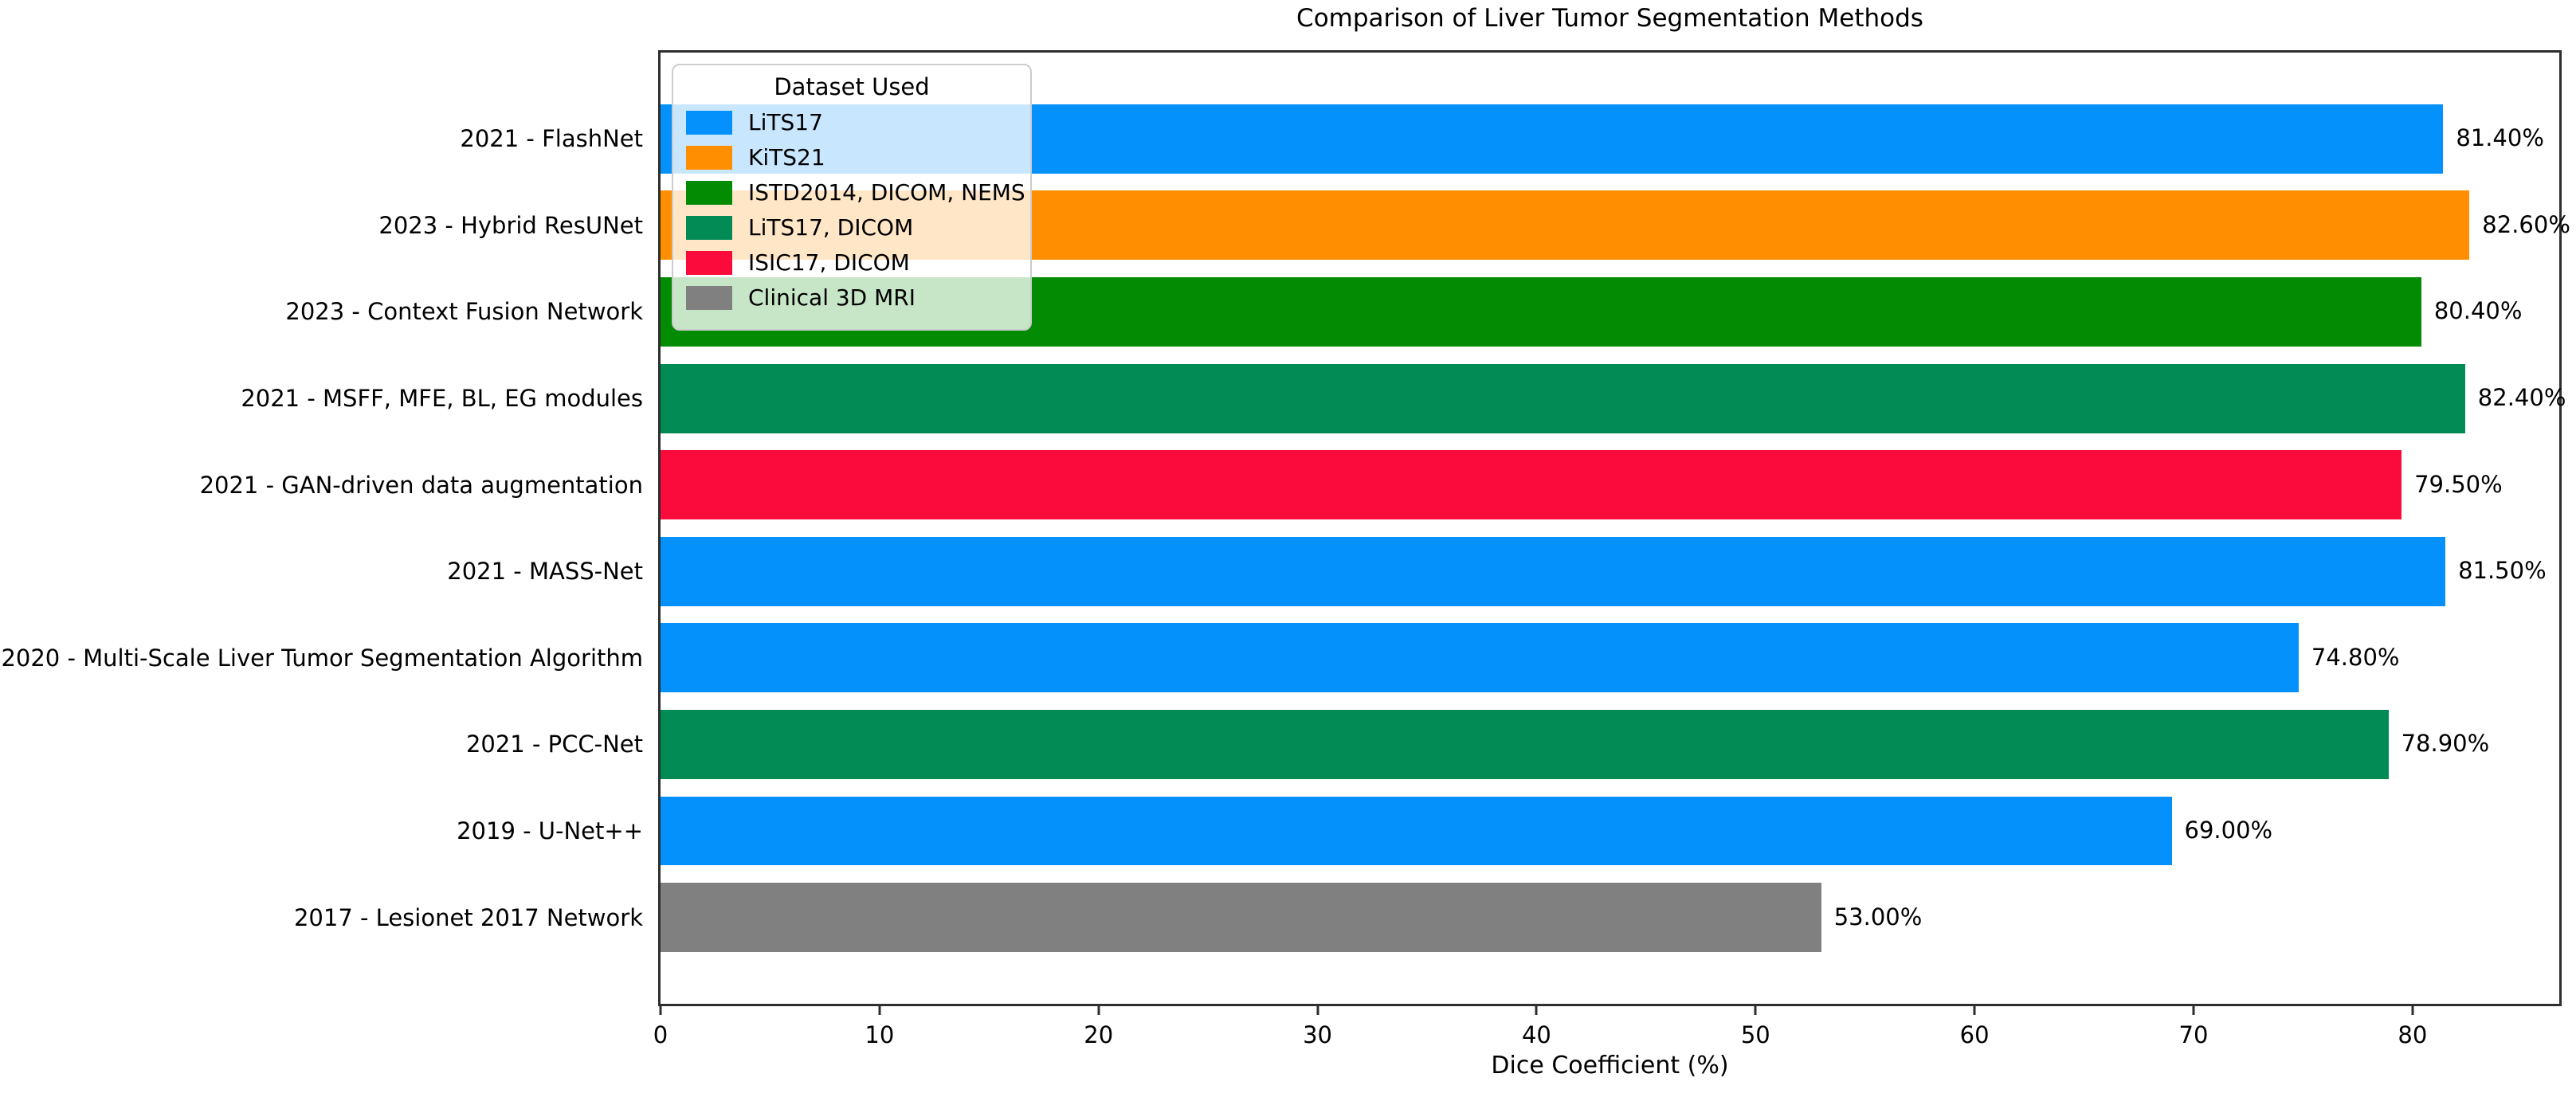  Describe the element at coordinates (2500, 138) in the screenshot. I see `bar-value-label: 81.40%` at that location.